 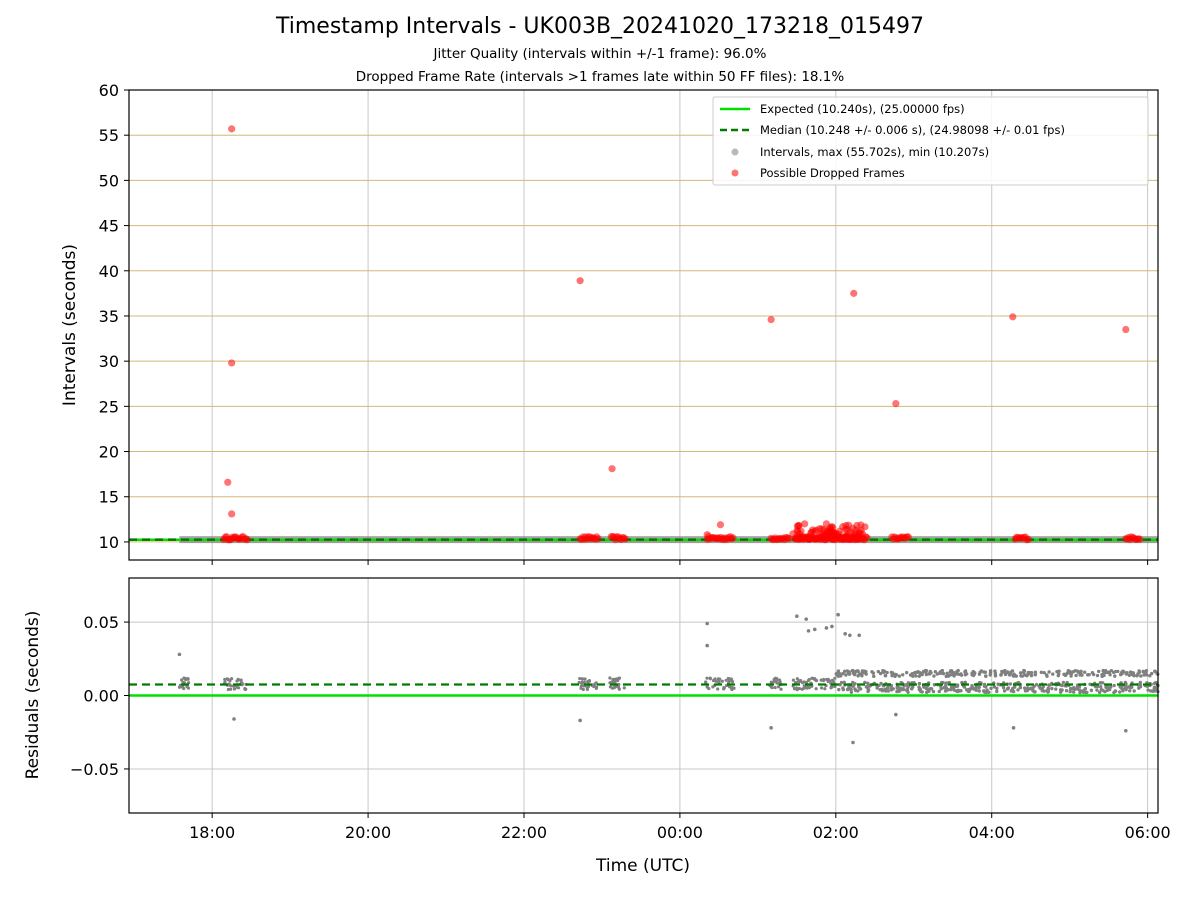 What do you see at coordinates (524, 832) in the screenshot?
I see `x-tick-label: 22:00` at bounding box center [524, 832].